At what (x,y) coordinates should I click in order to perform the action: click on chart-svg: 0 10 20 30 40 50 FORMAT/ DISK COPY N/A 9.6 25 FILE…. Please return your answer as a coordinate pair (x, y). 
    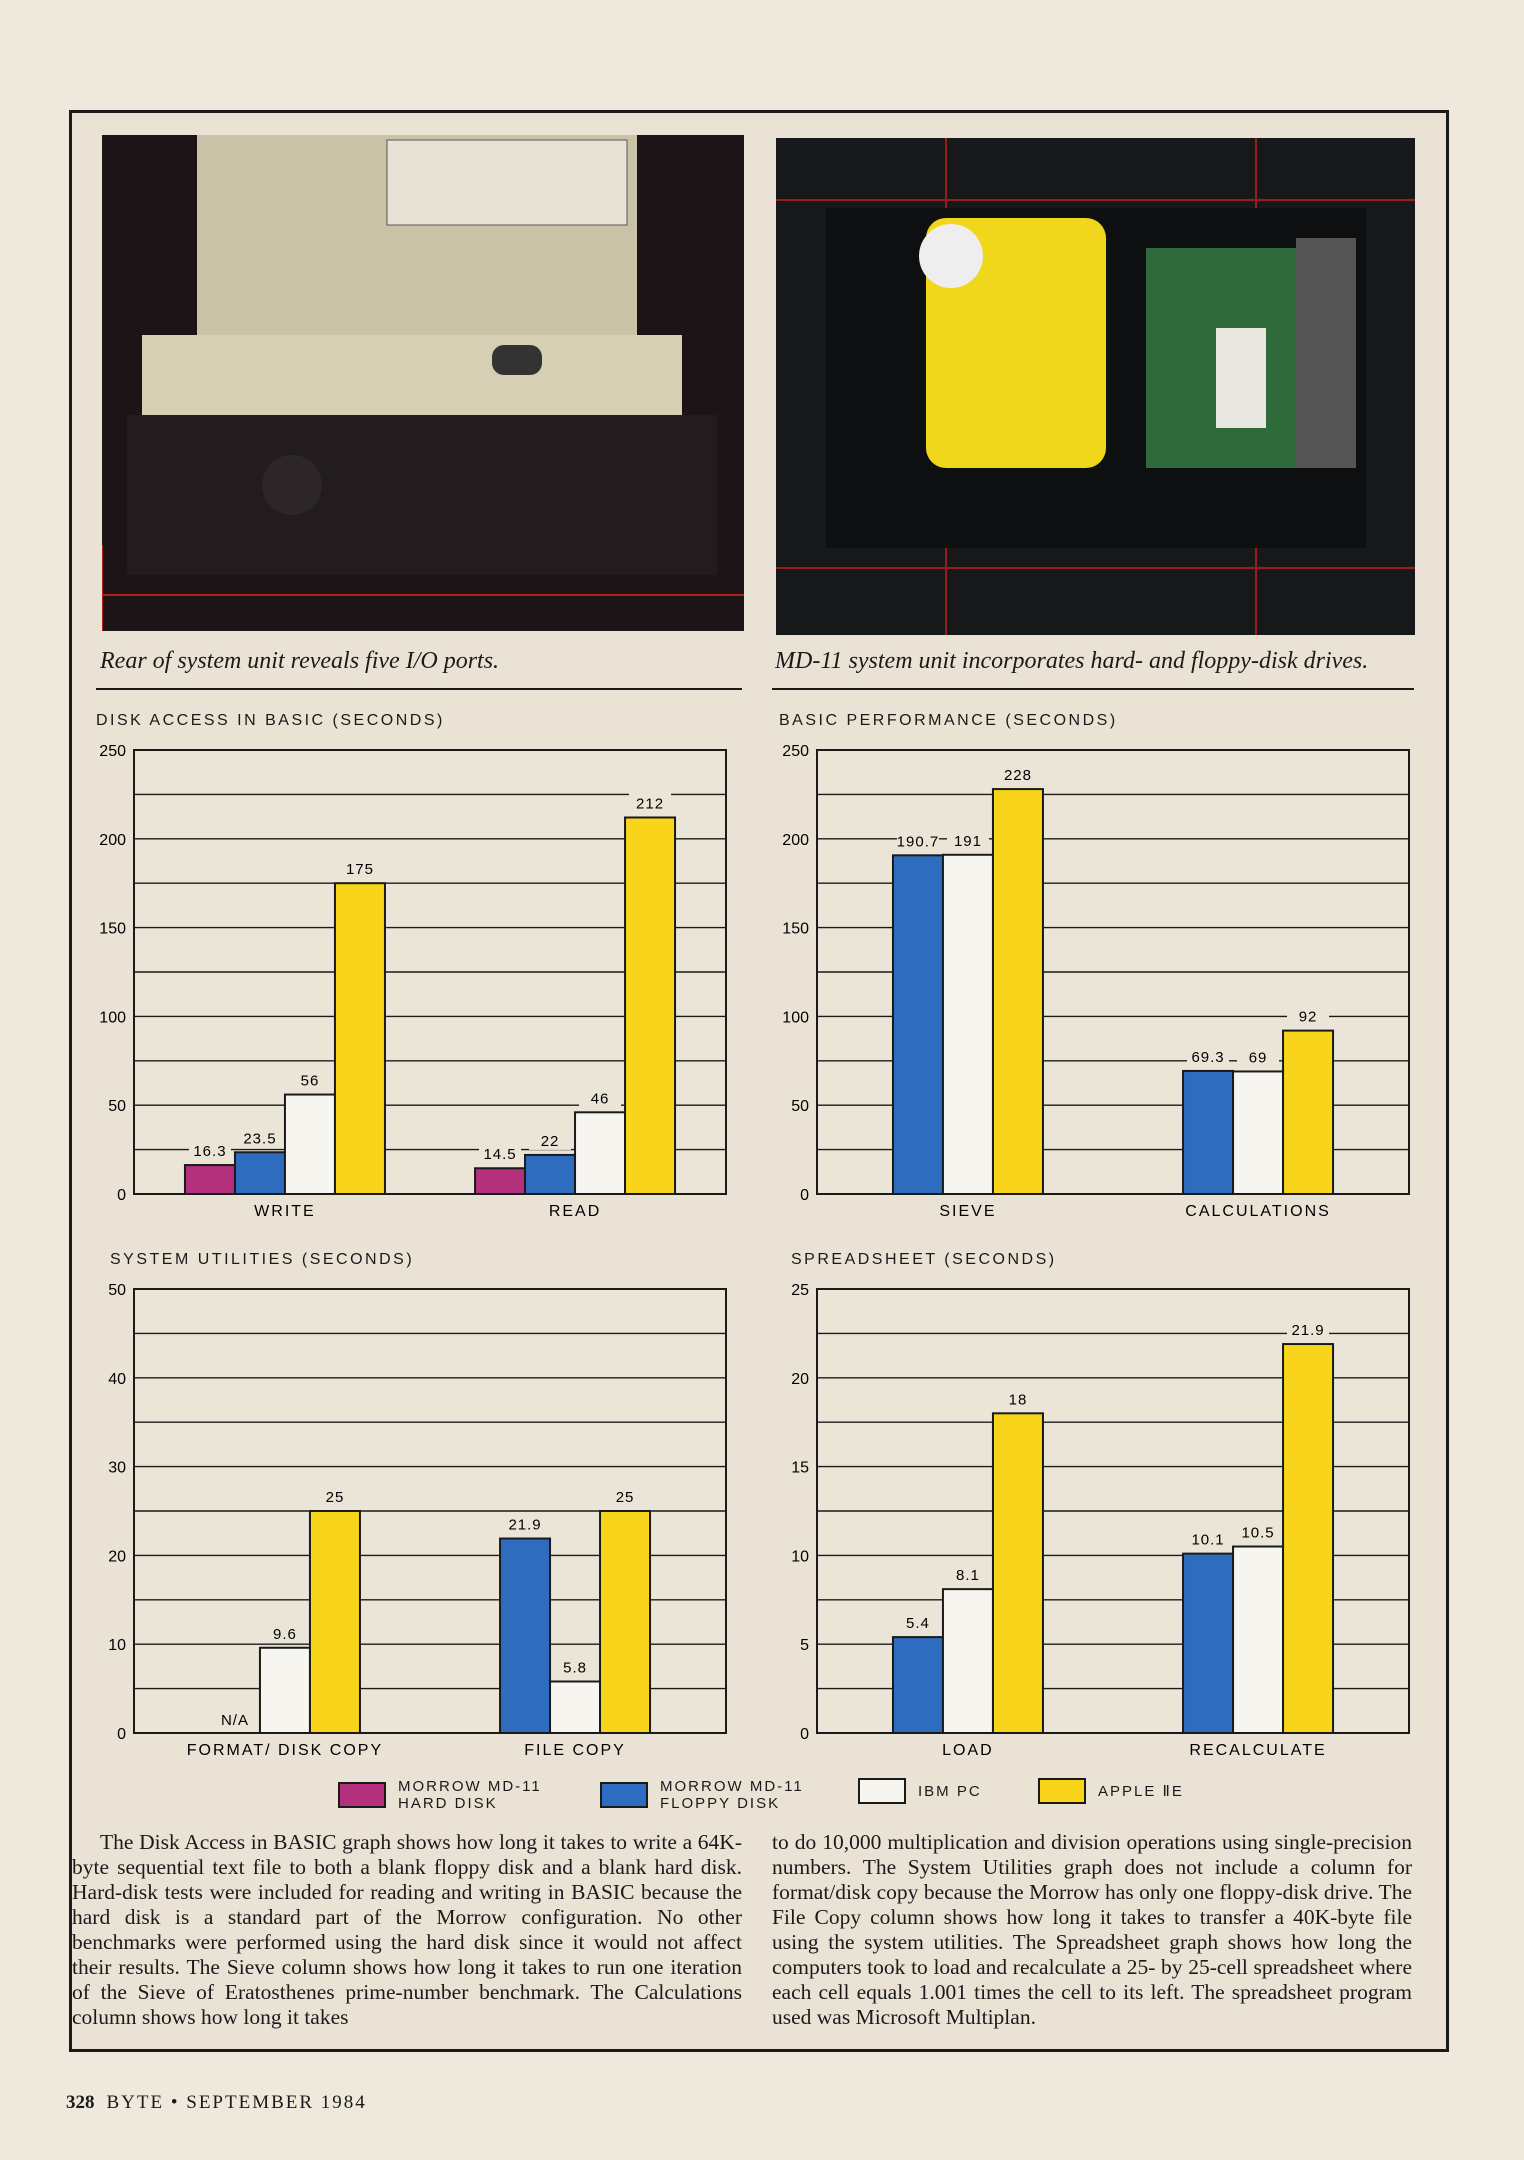
    Looking at the image, I should click on (417, 1520).